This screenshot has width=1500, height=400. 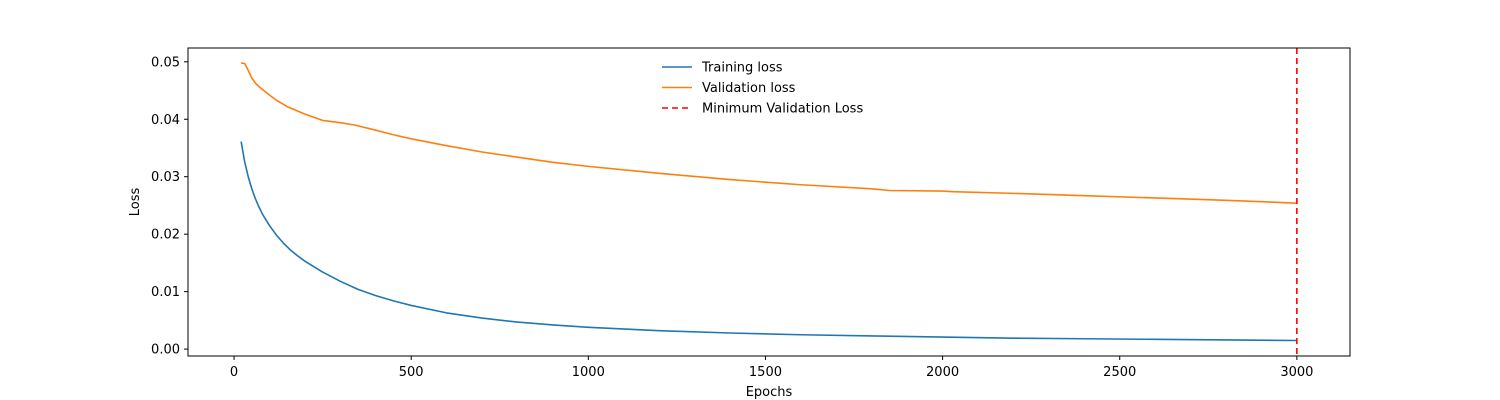 I want to click on legend-label: Minimum Validation Loss, so click(x=782, y=109).